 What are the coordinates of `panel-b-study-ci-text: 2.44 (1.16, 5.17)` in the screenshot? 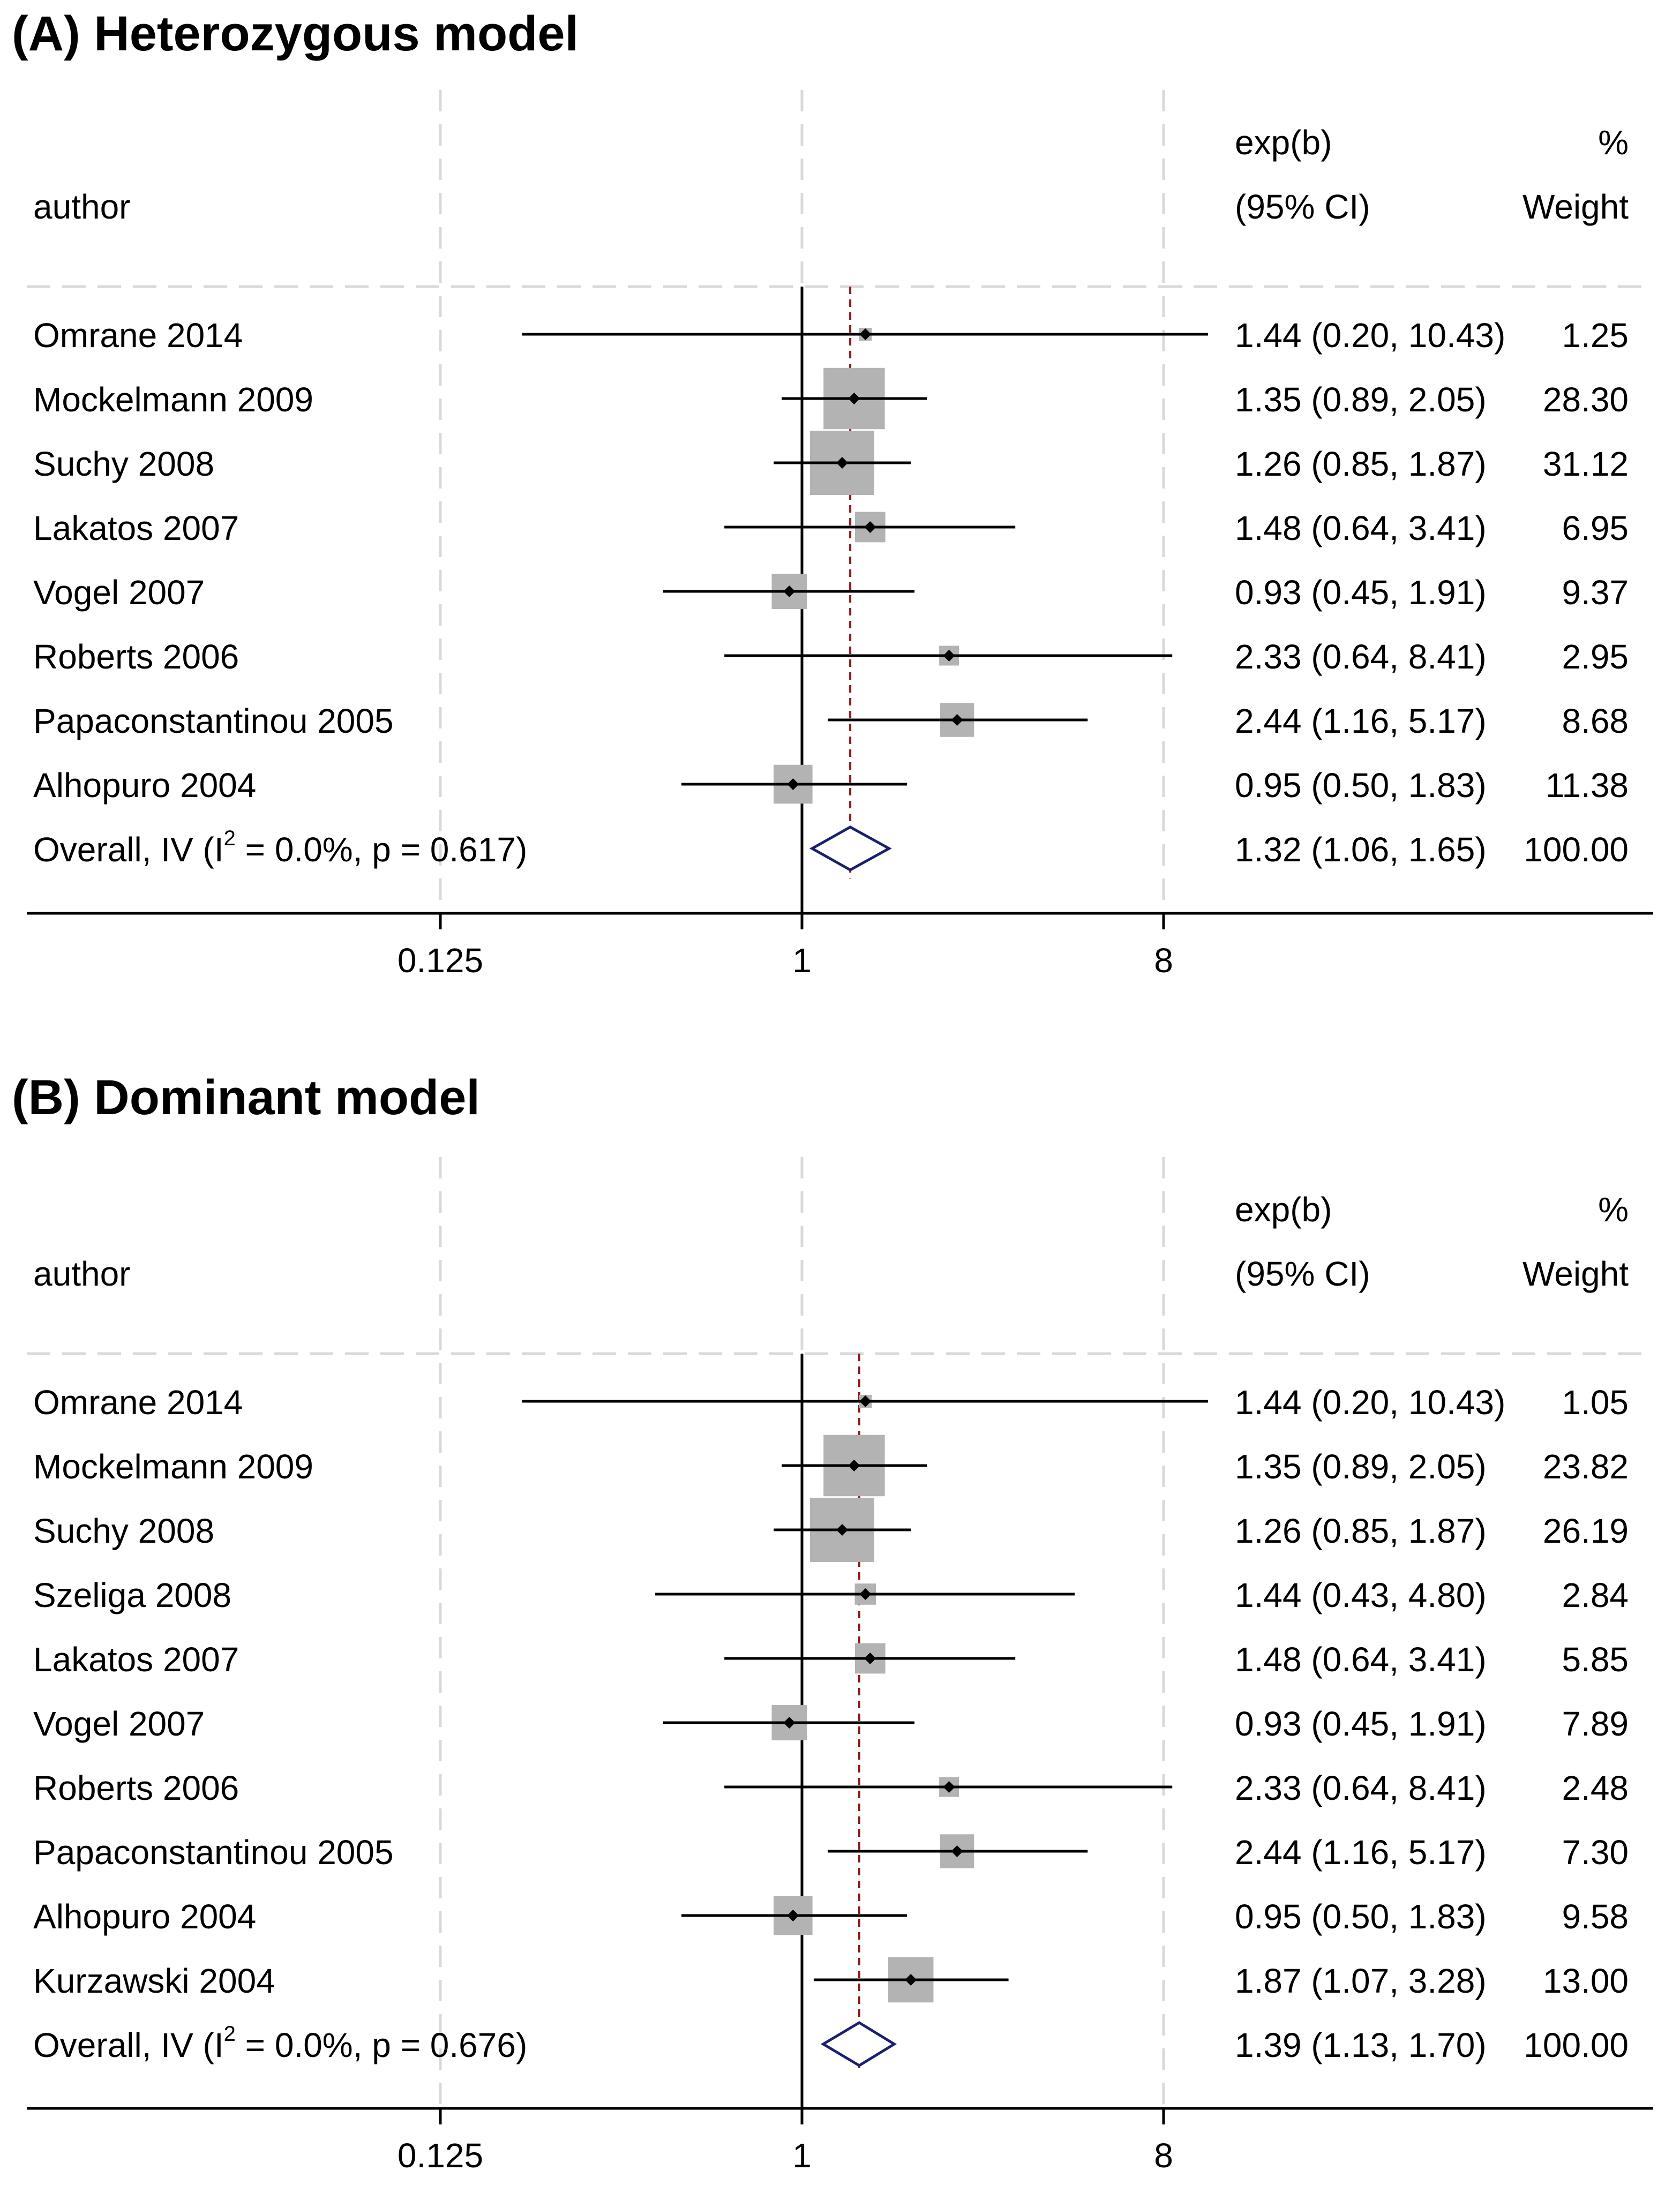 It's located at (1361, 1852).